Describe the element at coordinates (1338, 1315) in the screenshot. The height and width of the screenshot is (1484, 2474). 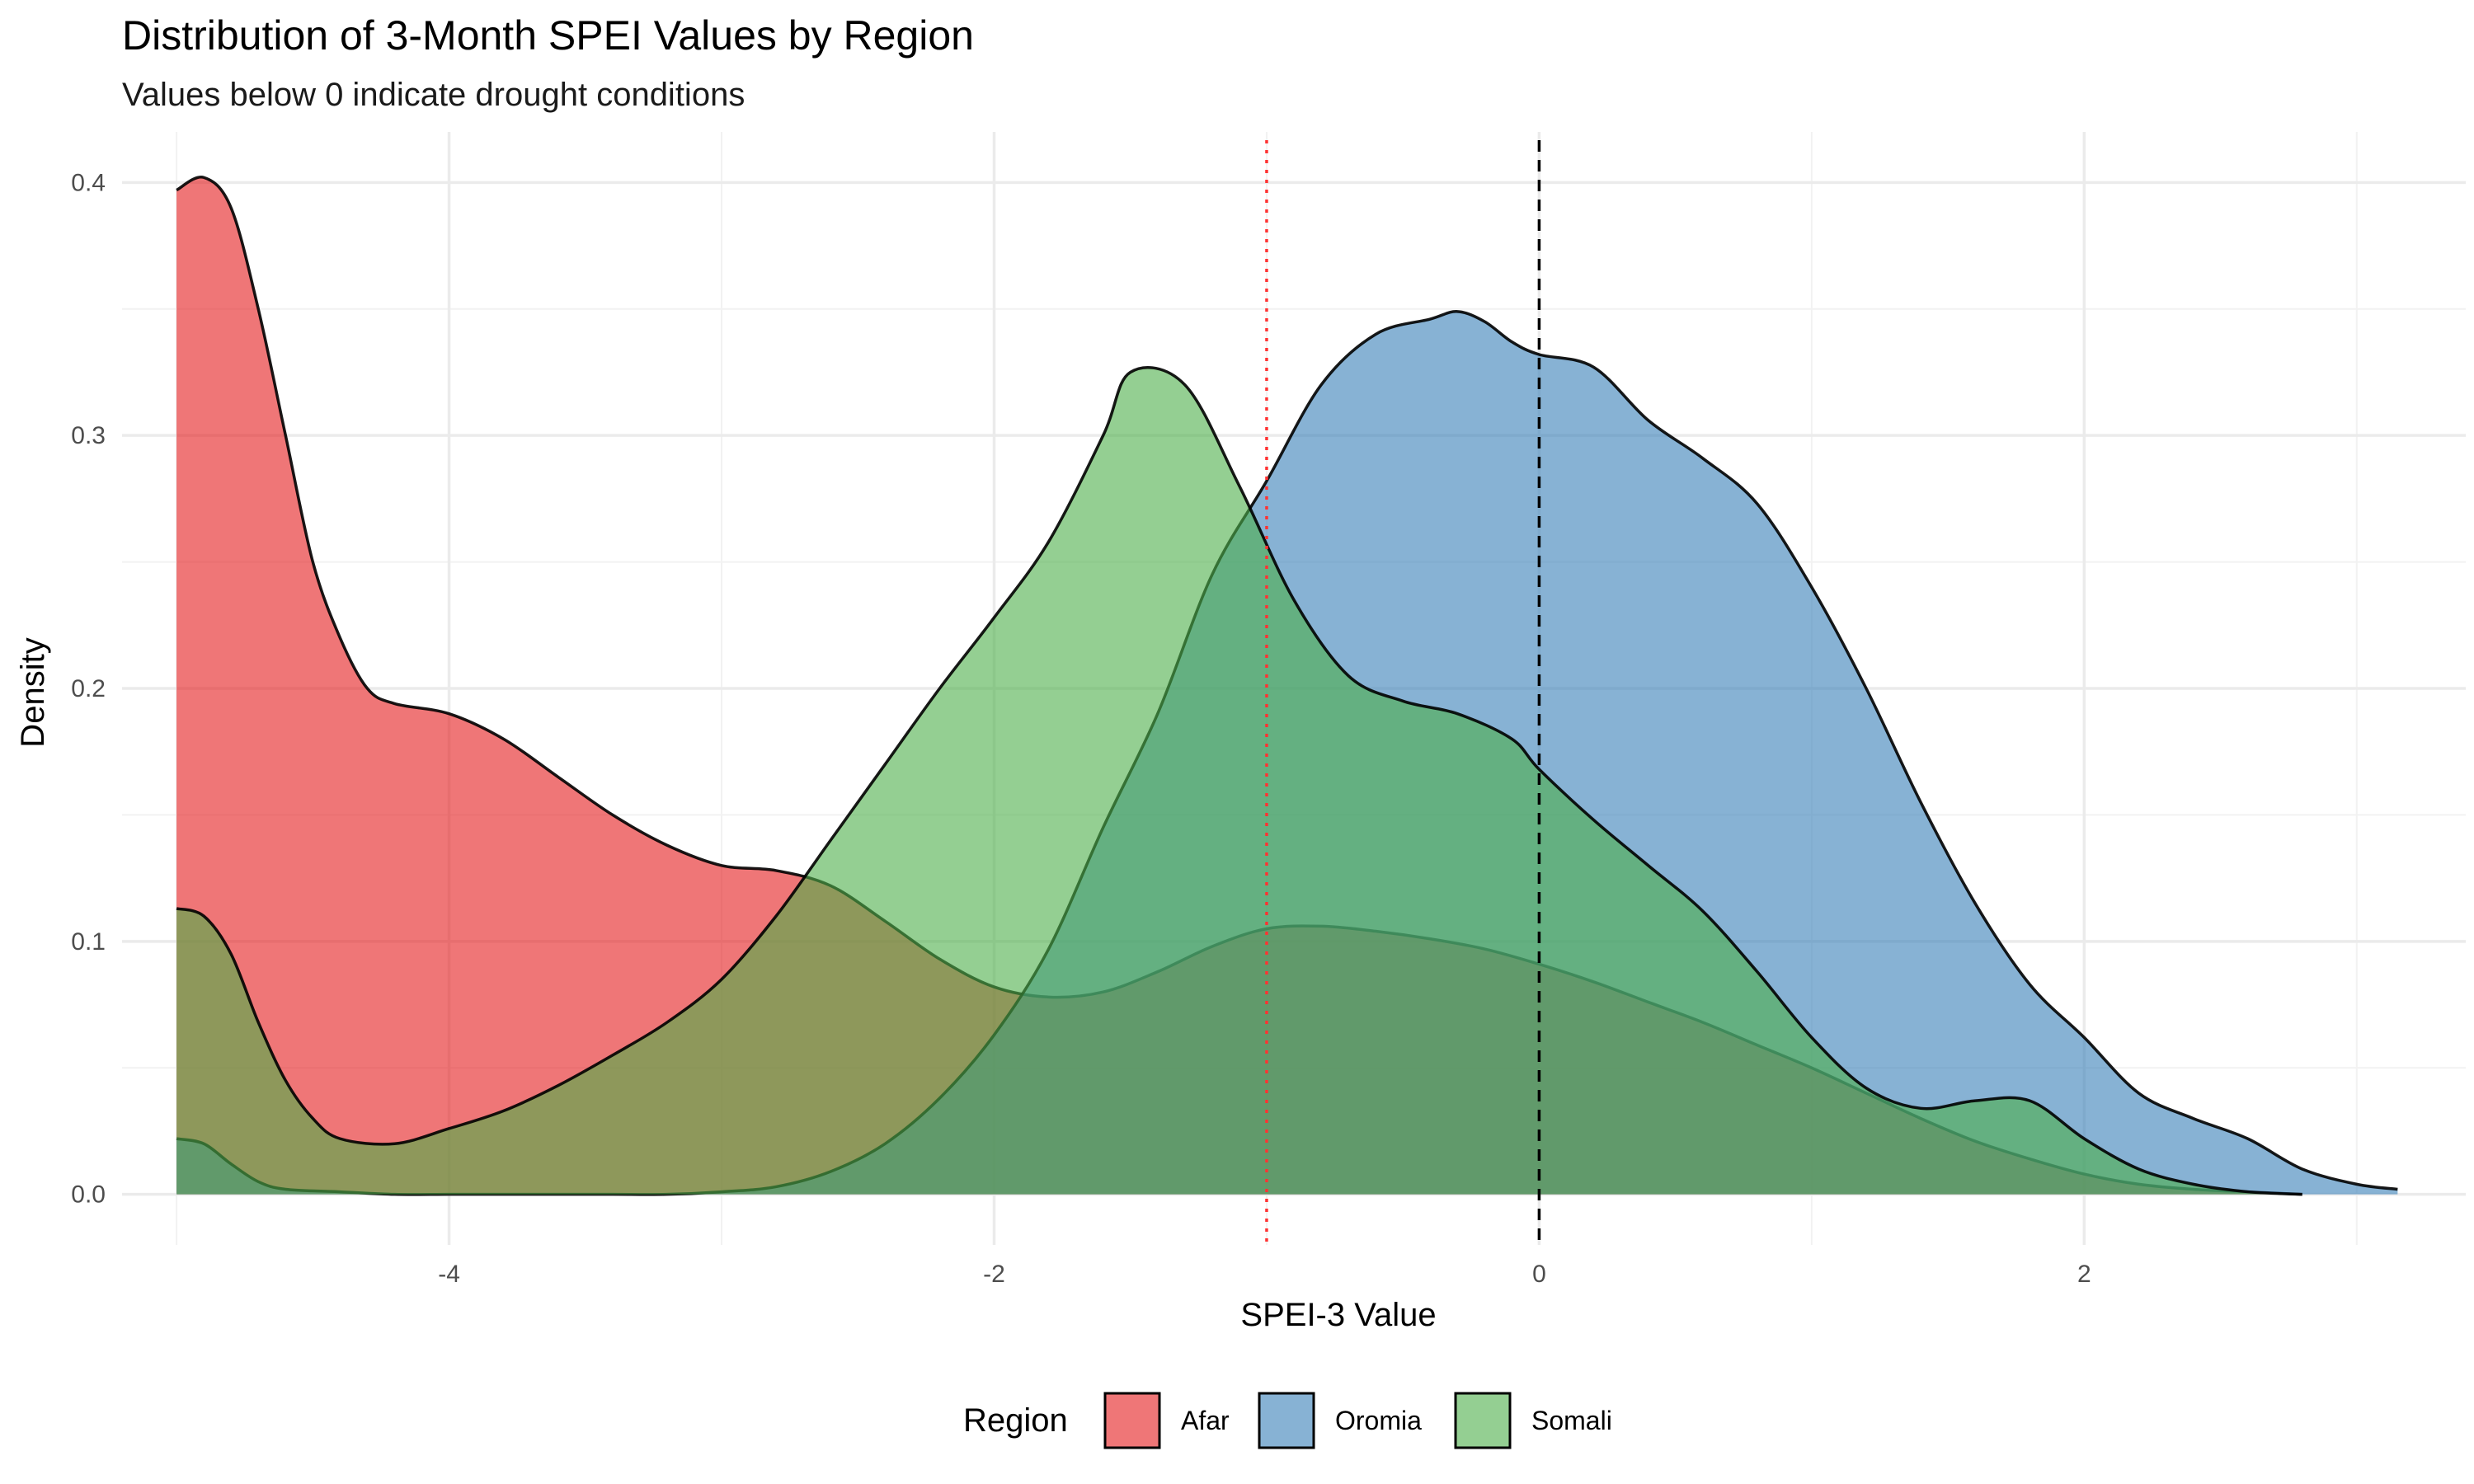
I see `x-axis-title: SPEI-3 Value` at that location.